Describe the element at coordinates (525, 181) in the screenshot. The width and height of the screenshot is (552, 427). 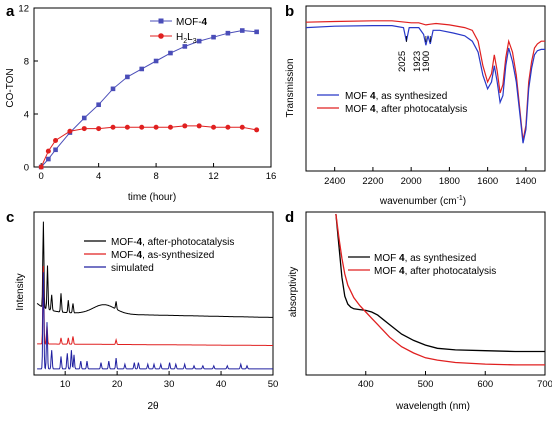
I see `plot-b-xtick-label: 1400` at that location.